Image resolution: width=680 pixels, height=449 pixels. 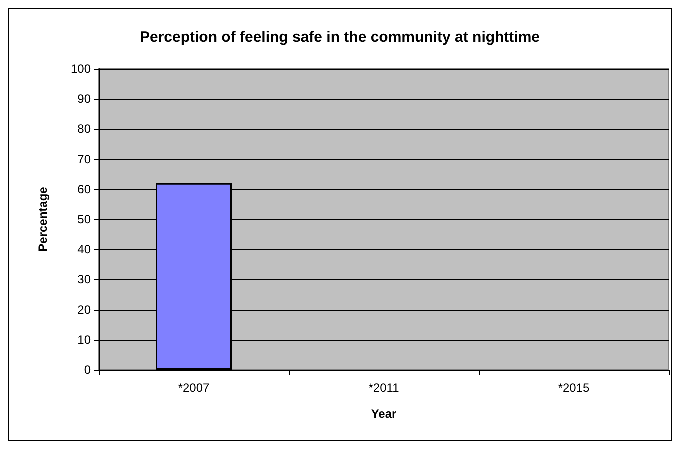 I want to click on y-tick-label: 30, so click(x=85, y=279).